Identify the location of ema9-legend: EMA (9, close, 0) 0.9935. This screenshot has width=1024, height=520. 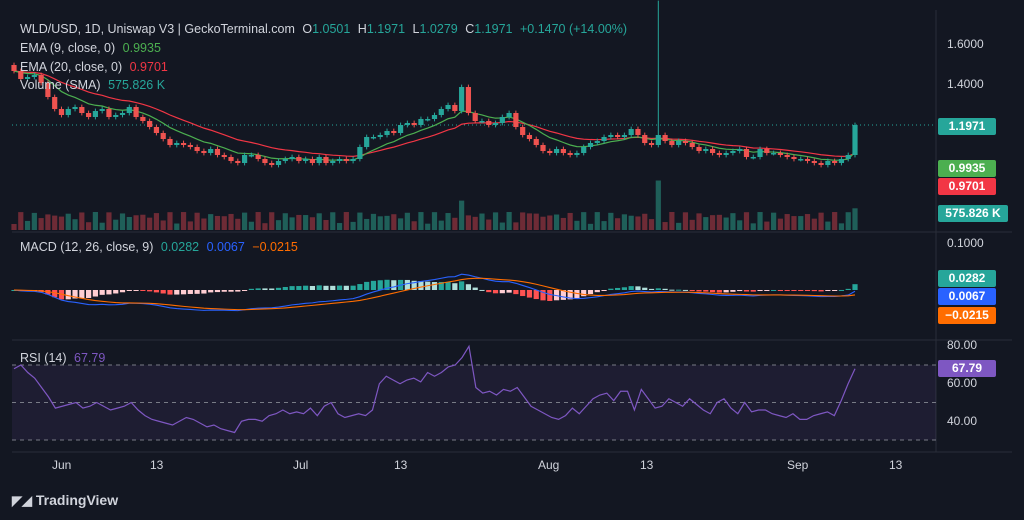
(92, 48).